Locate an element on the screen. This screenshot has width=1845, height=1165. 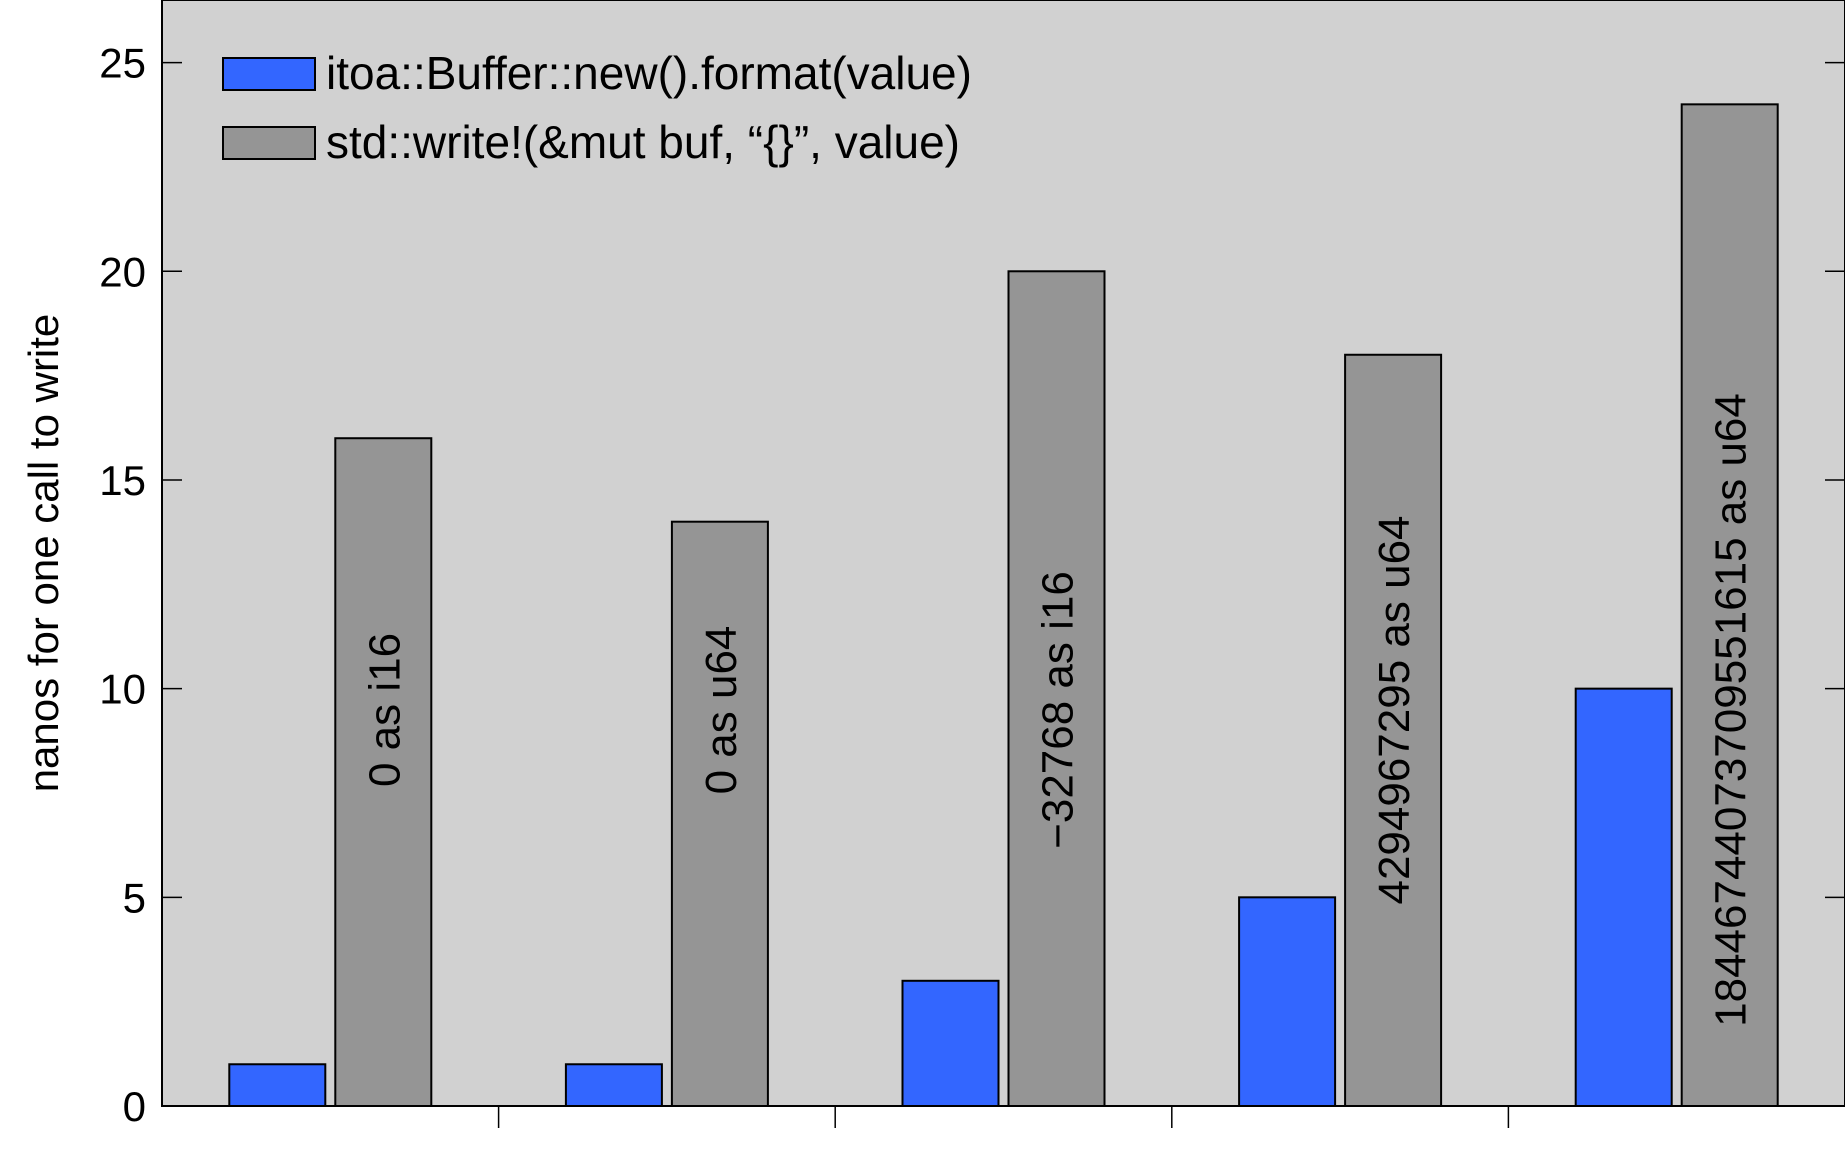
category-label: −32768 as i16 is located at coordinates (1058, 710).